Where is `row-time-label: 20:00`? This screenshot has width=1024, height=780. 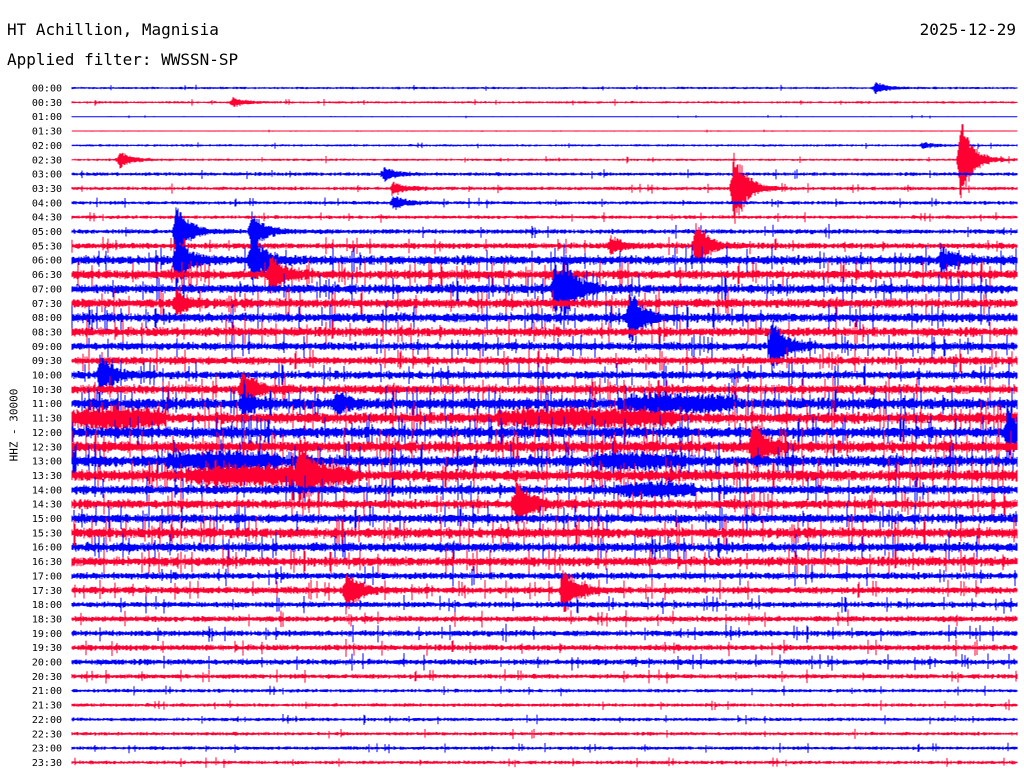
row-time-label: 20:00 is located at coordinates (47, 663).